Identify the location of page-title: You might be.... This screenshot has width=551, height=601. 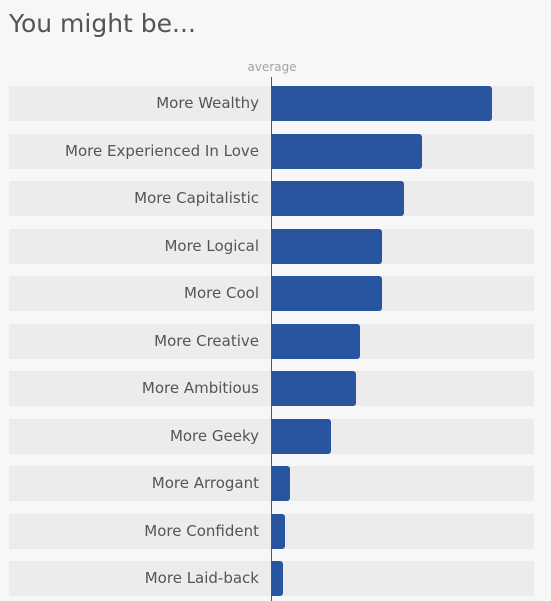
(102, 23).